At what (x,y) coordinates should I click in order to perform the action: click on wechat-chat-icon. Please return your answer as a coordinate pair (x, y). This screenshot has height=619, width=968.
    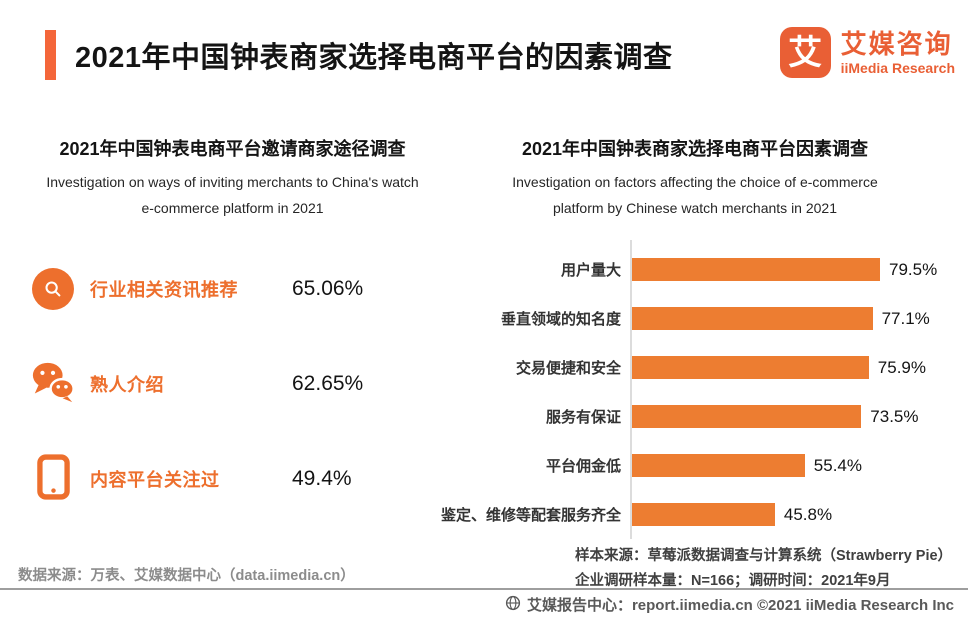
    Looking at the image, I should click on (53, 384).